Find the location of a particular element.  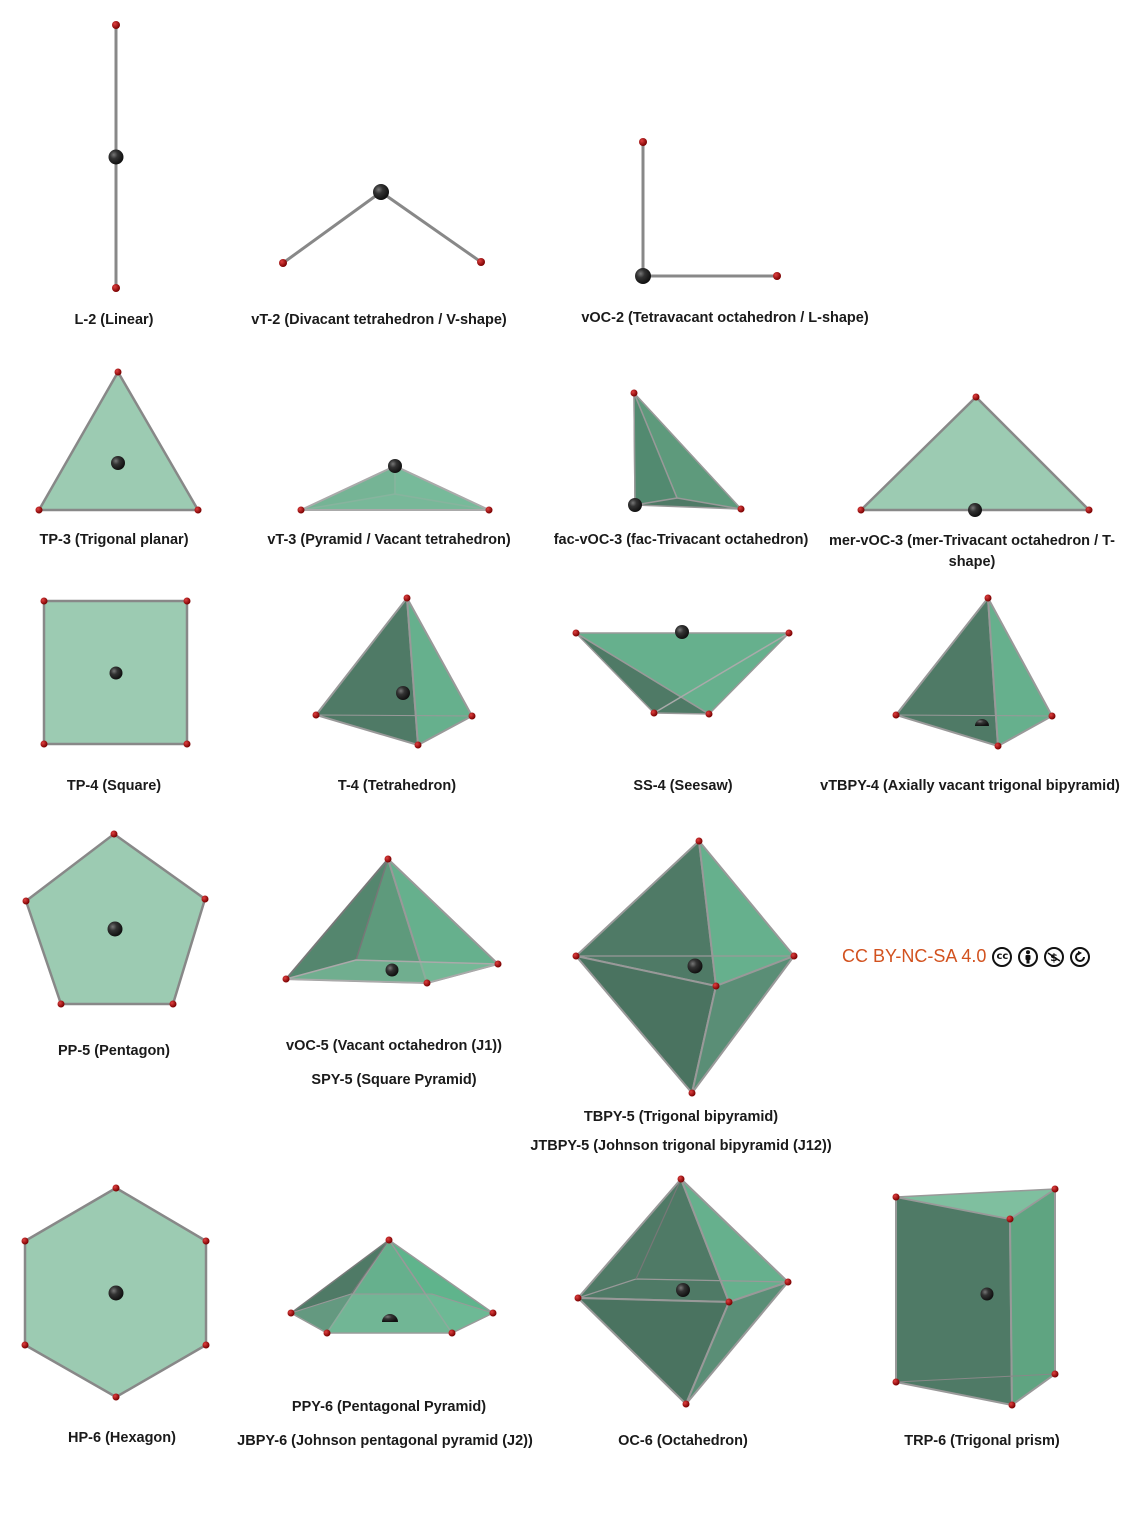

hp6-hexagon is located at coordinates (115, 1292).